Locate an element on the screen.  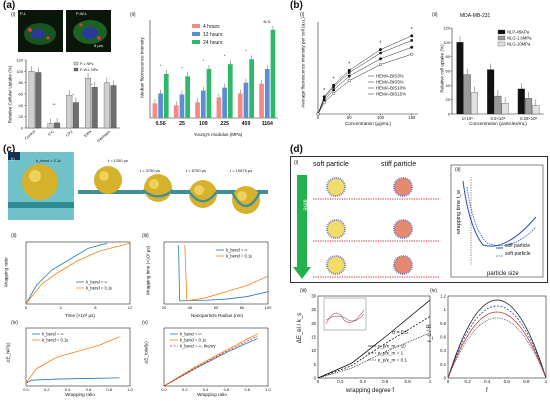
category-label: EIPA is located at coordinates (87, 133).